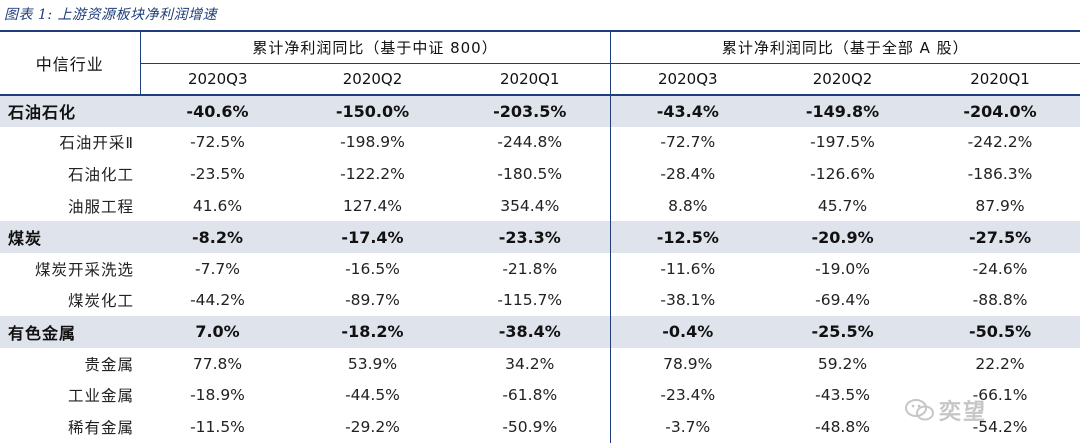 This screenshot has width=1080, height=443. I want to click on value-cell: -23.4%, so click(688, 395).